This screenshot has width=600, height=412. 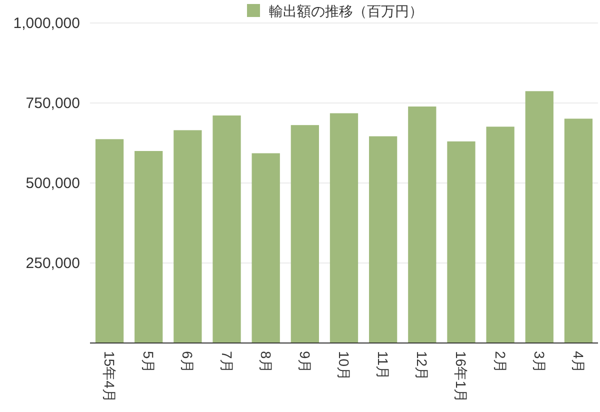 I want to click on x-tick-label: 15年4月, so click(x=110, y=376).